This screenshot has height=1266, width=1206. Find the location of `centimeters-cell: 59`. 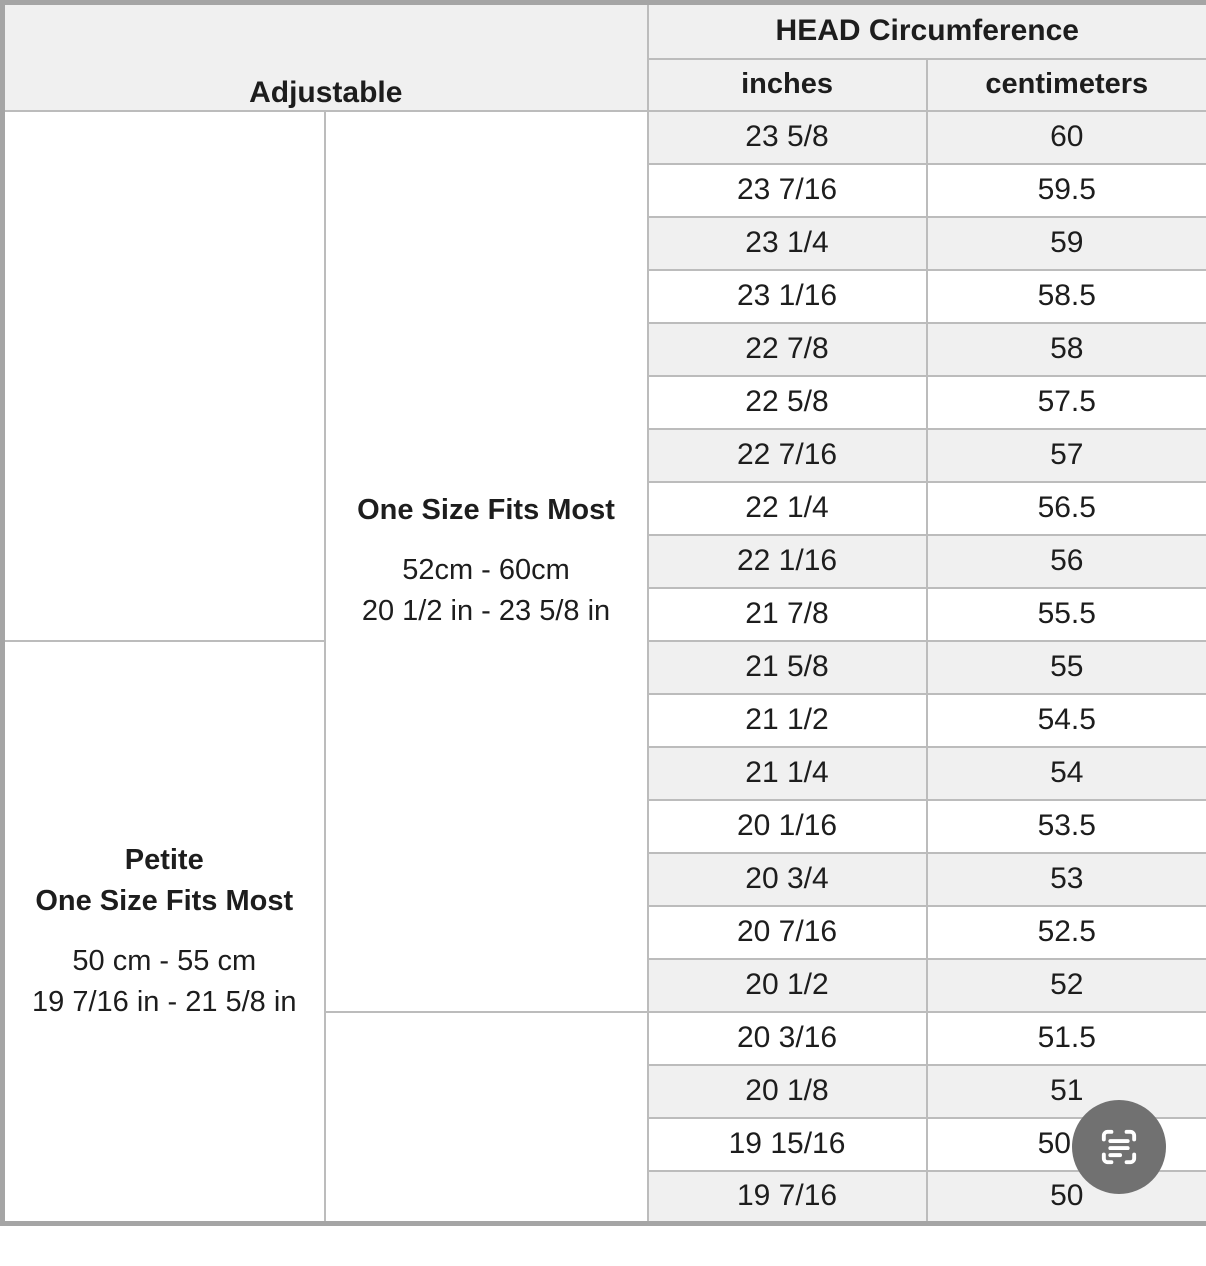

centimeters-cell: 59 is located at coordinates (1065, 243).